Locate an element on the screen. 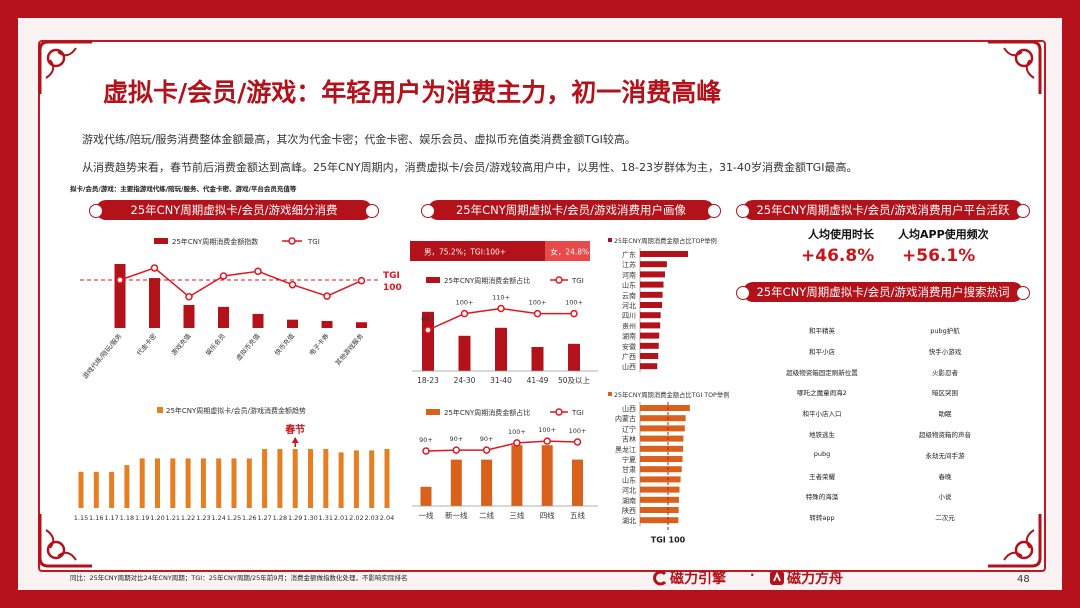 Image resolution: width=1080 pixels, height=608 pixels. tick-label: 游戏充值 is located at coordinates (181, 344).